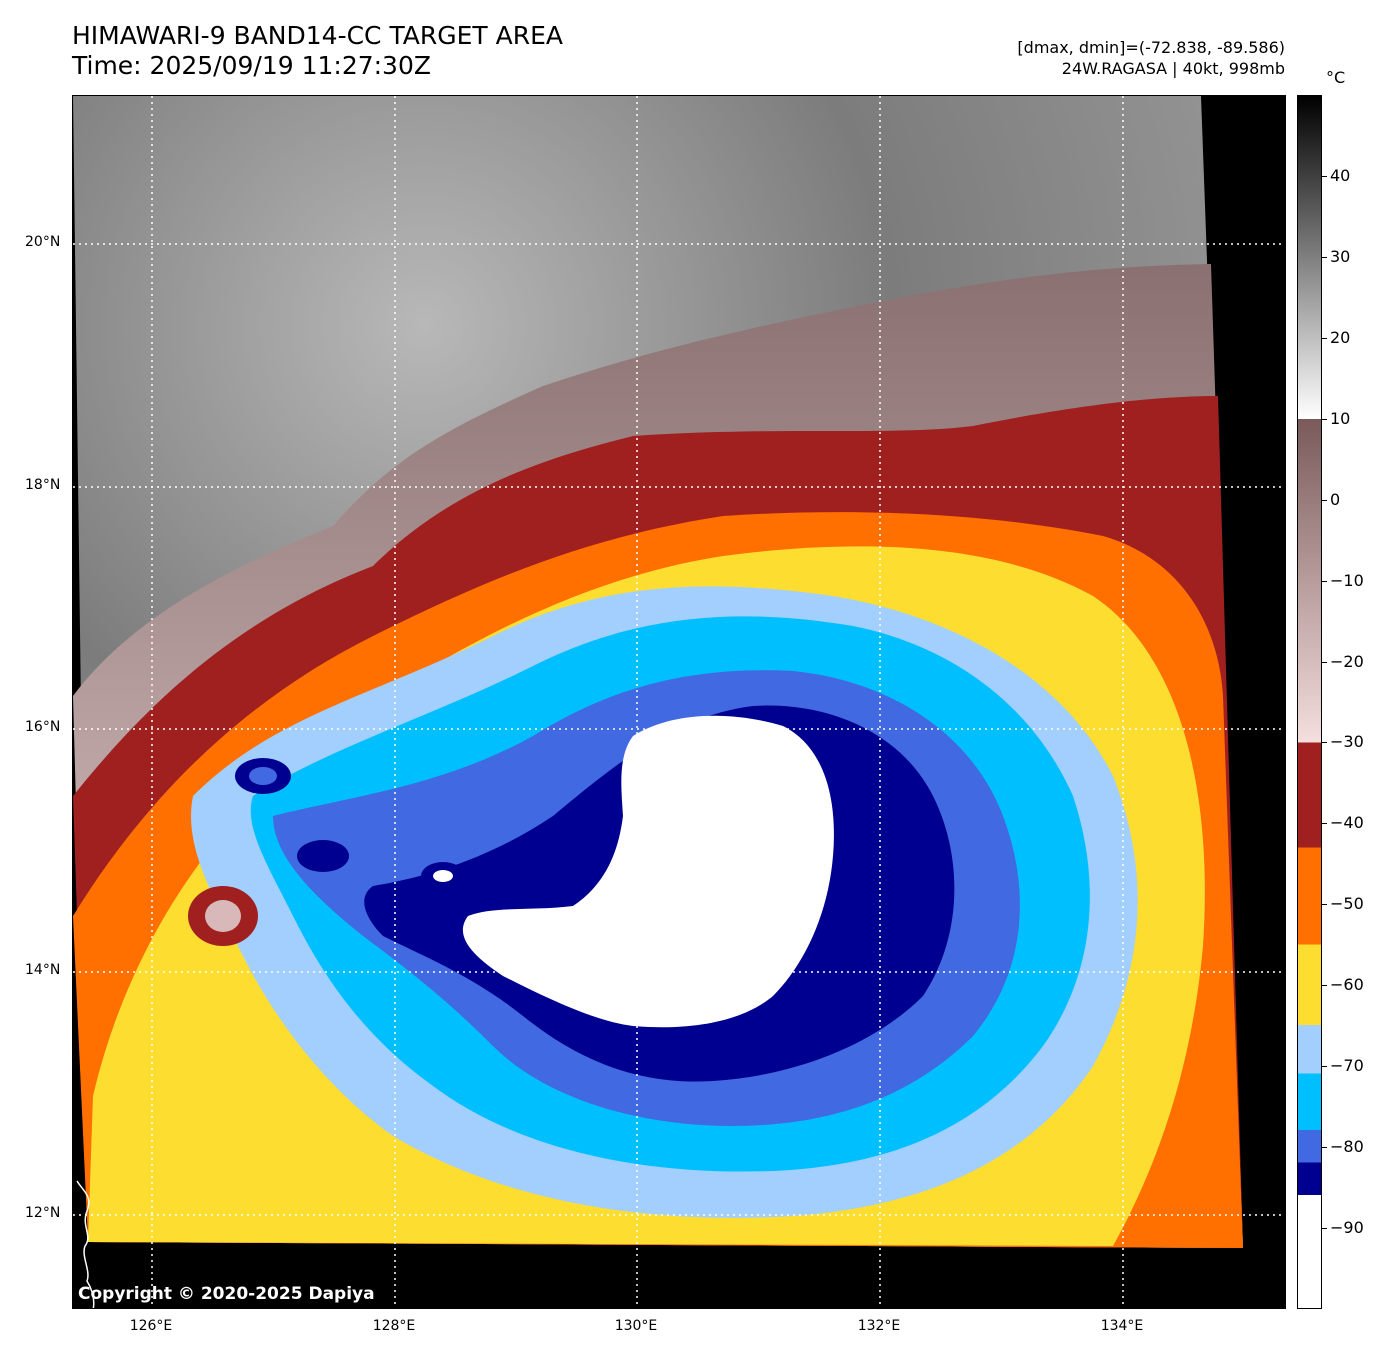 This screenshot has width=1390, height=1359. I want to click on colorbar-tick-label: −50, so click(1347, 904).